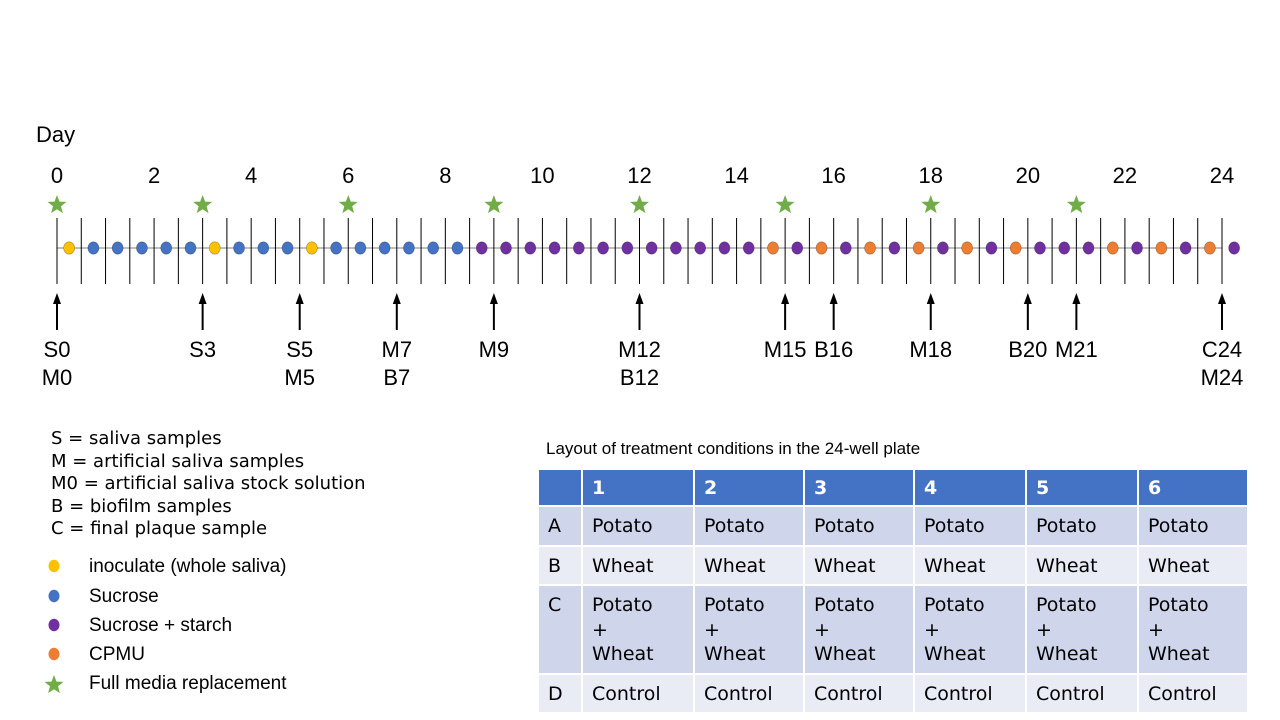  What do you see at coordinates (57, 349) in the screenshot?
I see `sample-label: S0` at bounding box center [57, 349].